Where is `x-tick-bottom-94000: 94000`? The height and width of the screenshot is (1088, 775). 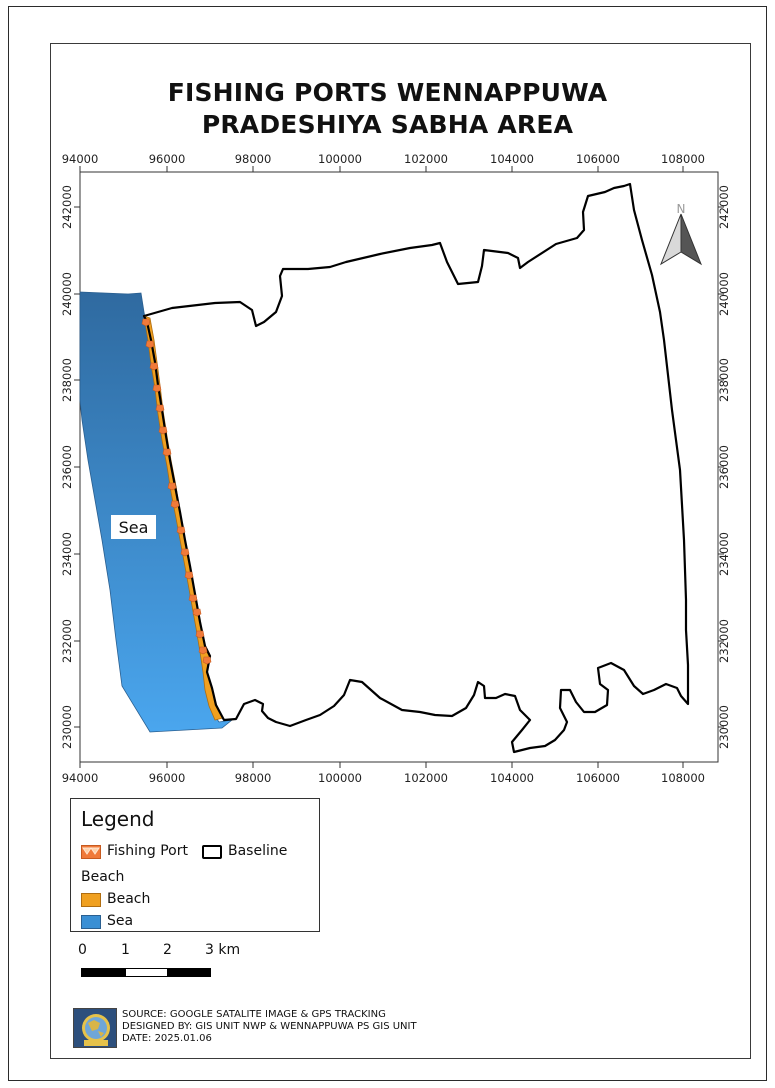 x-tick-bottom-94000: 94000 is located at coordinates (80, 778).